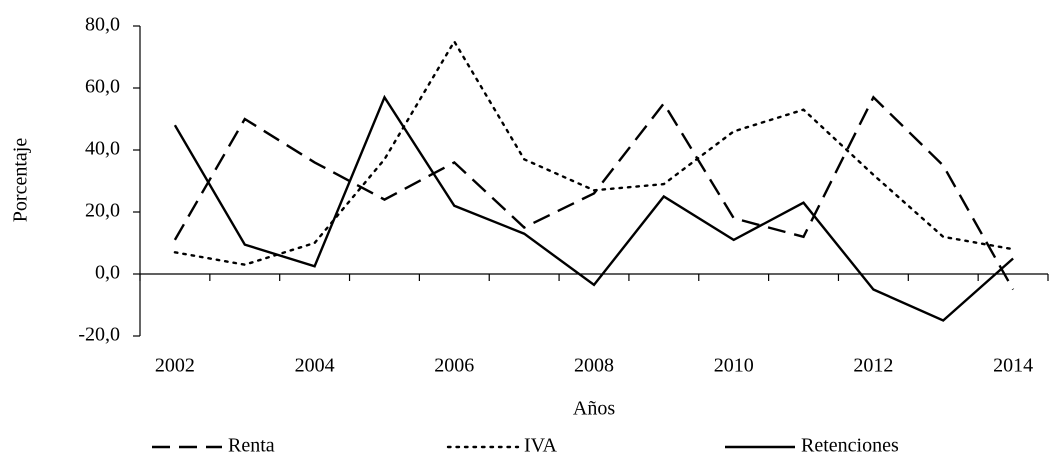 The width and height of the screenshot is (1052, 460). I want to click on x-tick-label: 2004, so click(315, 366).